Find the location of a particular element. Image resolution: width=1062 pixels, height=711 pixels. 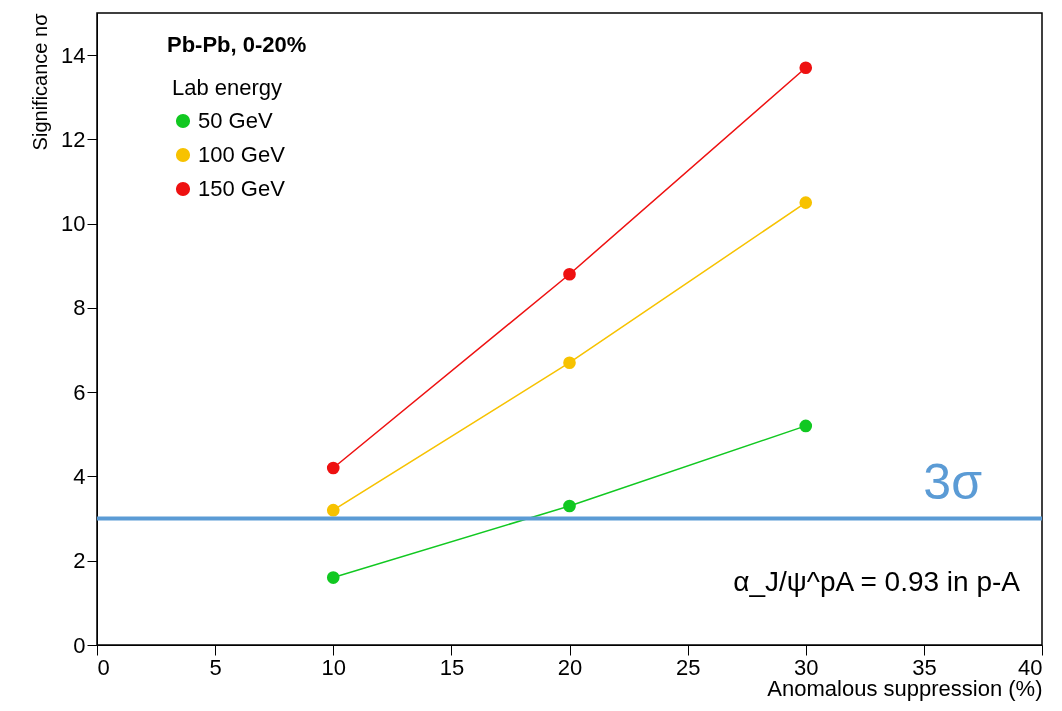

y-tick-label: 8 is located at coordinates (79, 308).